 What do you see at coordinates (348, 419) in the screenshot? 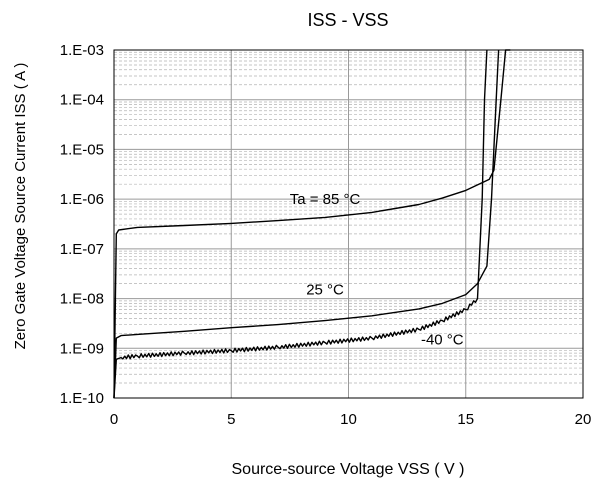
I see `x-tick-label: 10` at bounding box center [348, 419].